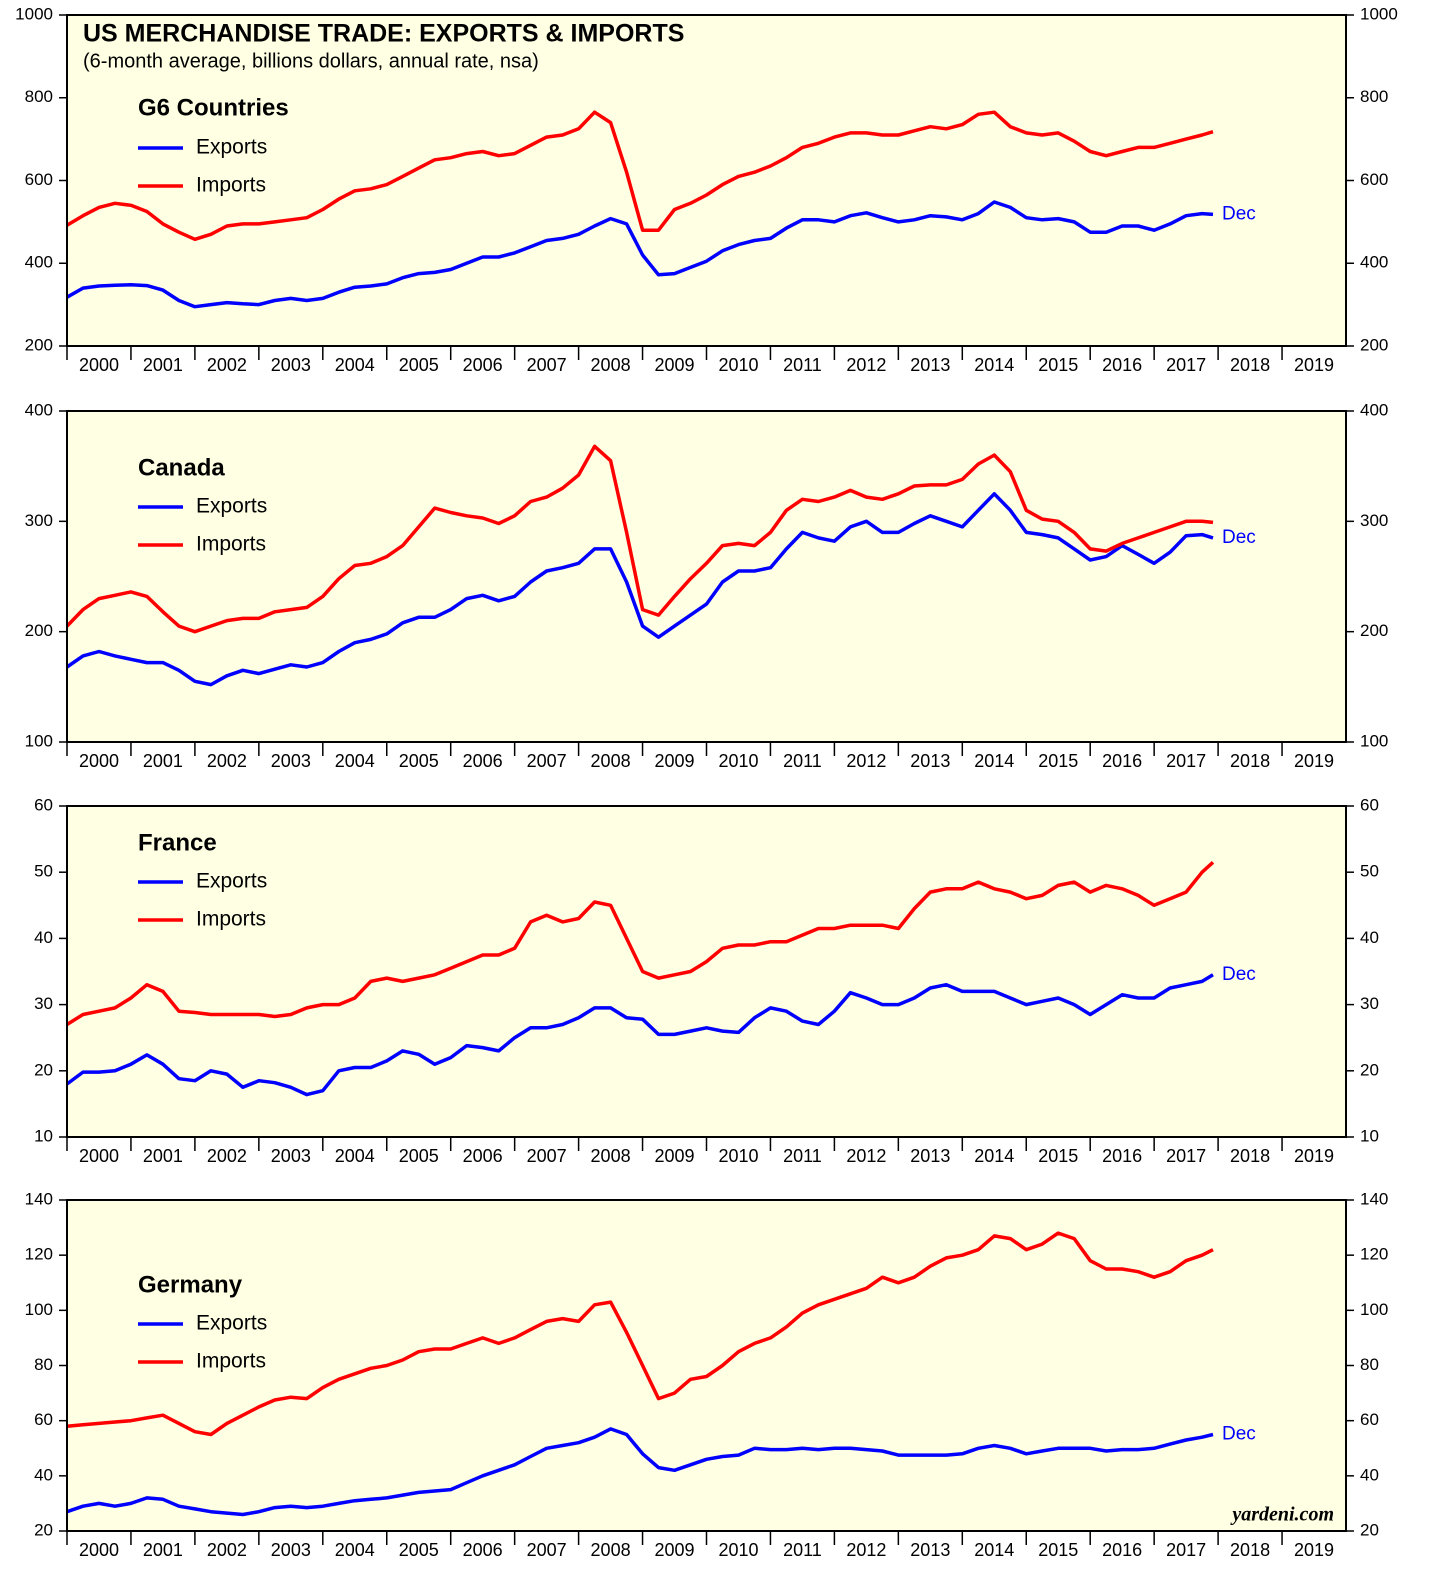 This screenshot has height=1591, width=1446. I want to click on panel-title: G6 Countries, so click(213, 107).